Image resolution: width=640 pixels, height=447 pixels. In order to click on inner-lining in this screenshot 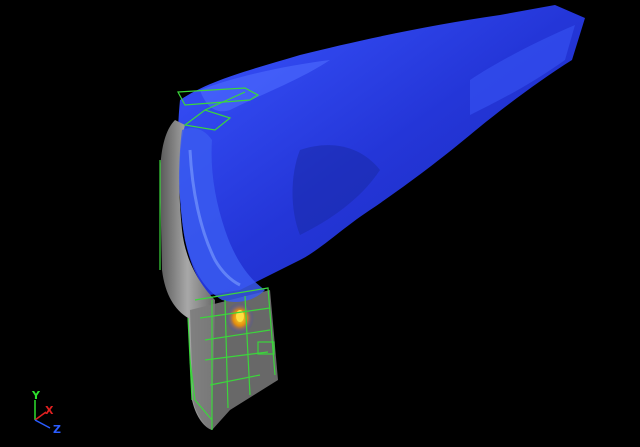, I will do `click(222, 215)`.